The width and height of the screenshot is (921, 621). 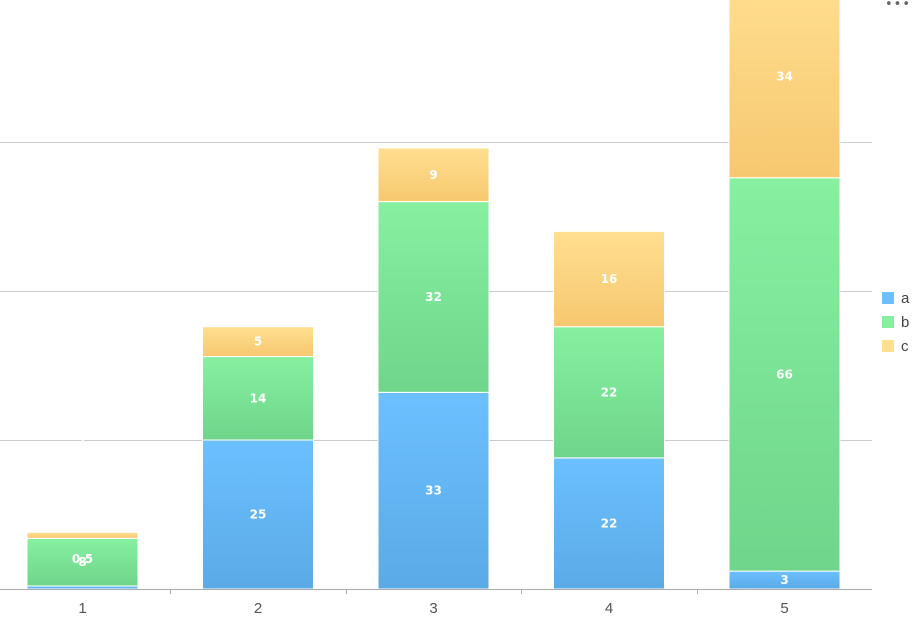 I want to click on label-c-5: 34, so click(x=784, y=76).